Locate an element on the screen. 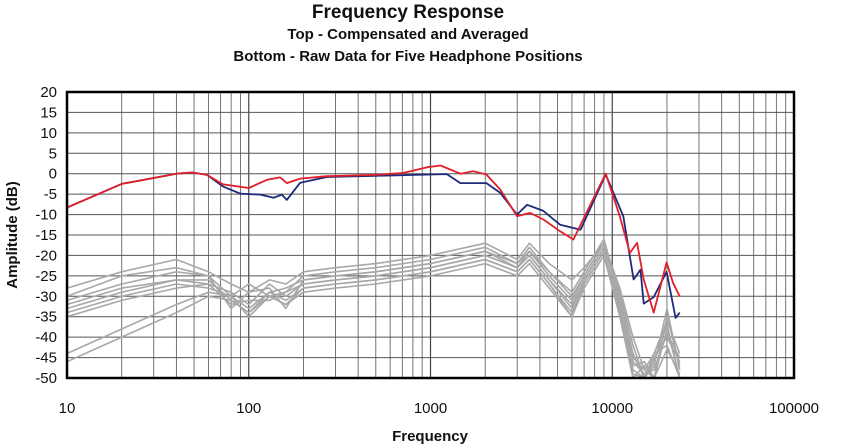 This screenshot has height=448, width=864. y-tick-label: -40 is located at coordinates (46, 337).